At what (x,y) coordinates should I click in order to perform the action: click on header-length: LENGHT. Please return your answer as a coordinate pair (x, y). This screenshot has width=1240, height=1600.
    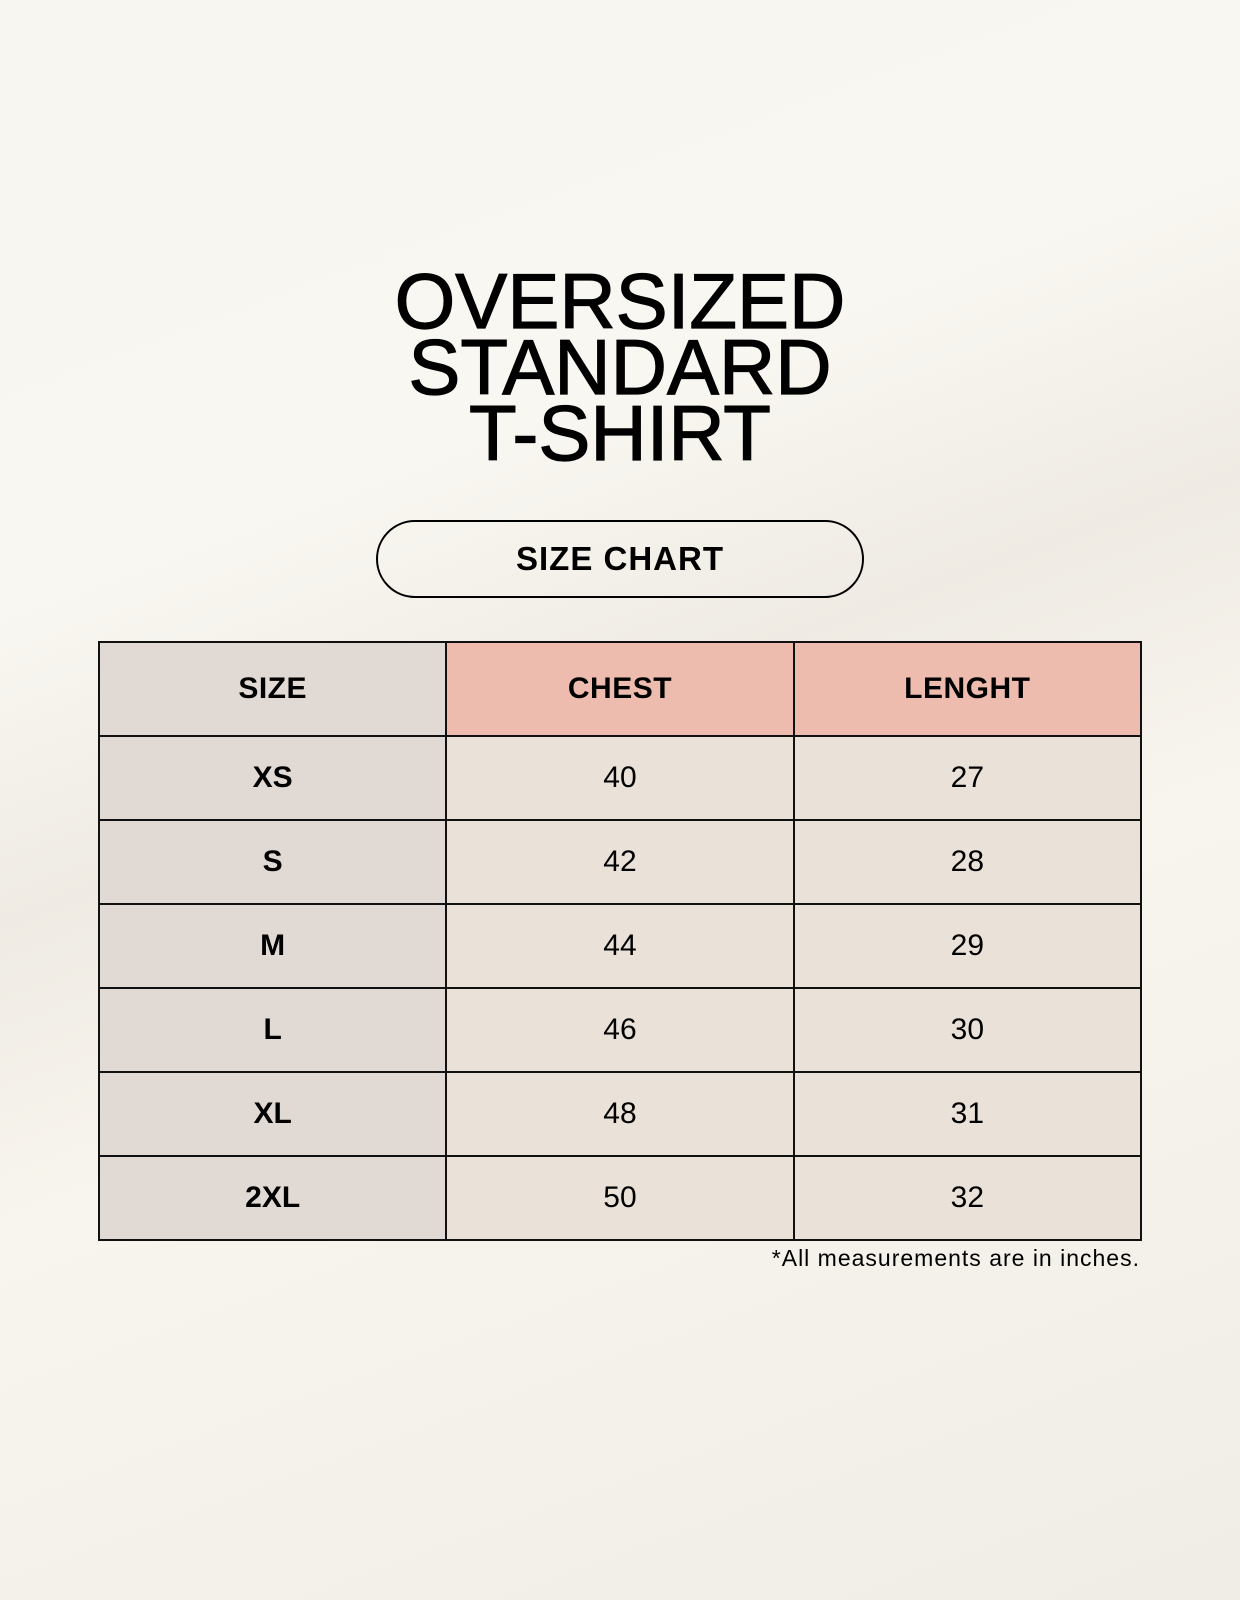
    Looking at the image, I should click on (967, 689).